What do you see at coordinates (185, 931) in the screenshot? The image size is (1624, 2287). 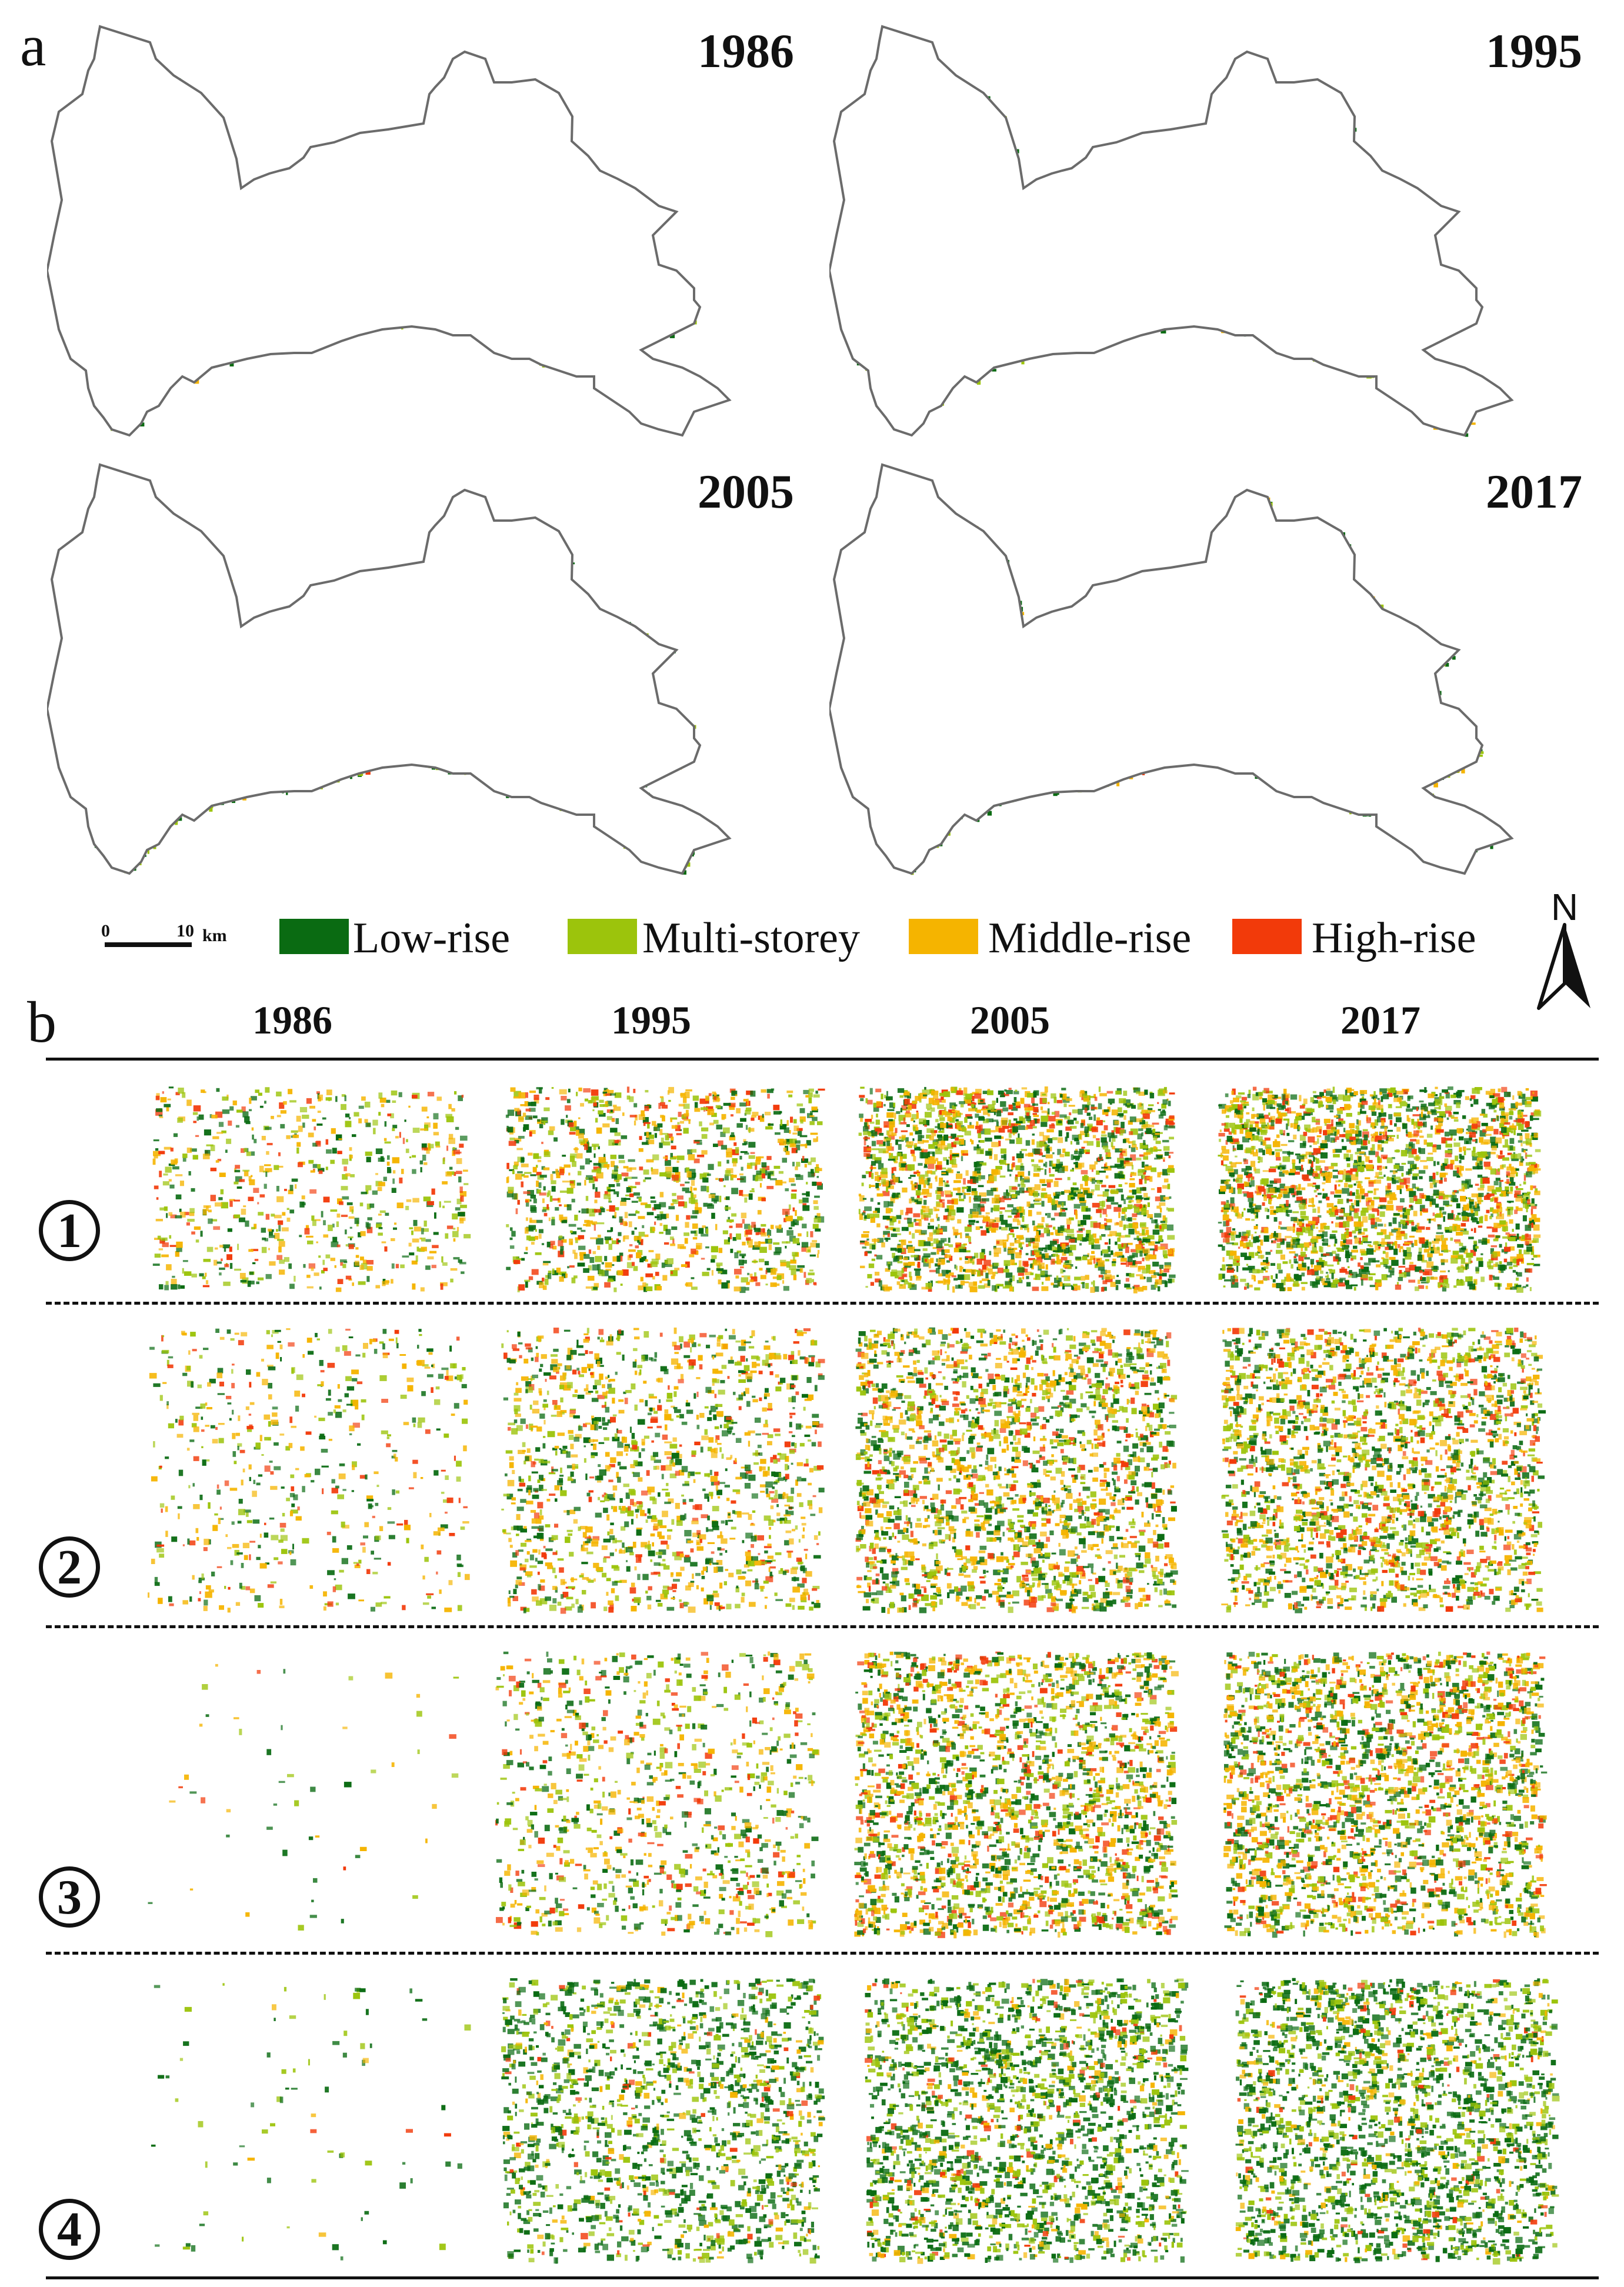 I see `scale-end: 10` at bounding box center [185, 931].